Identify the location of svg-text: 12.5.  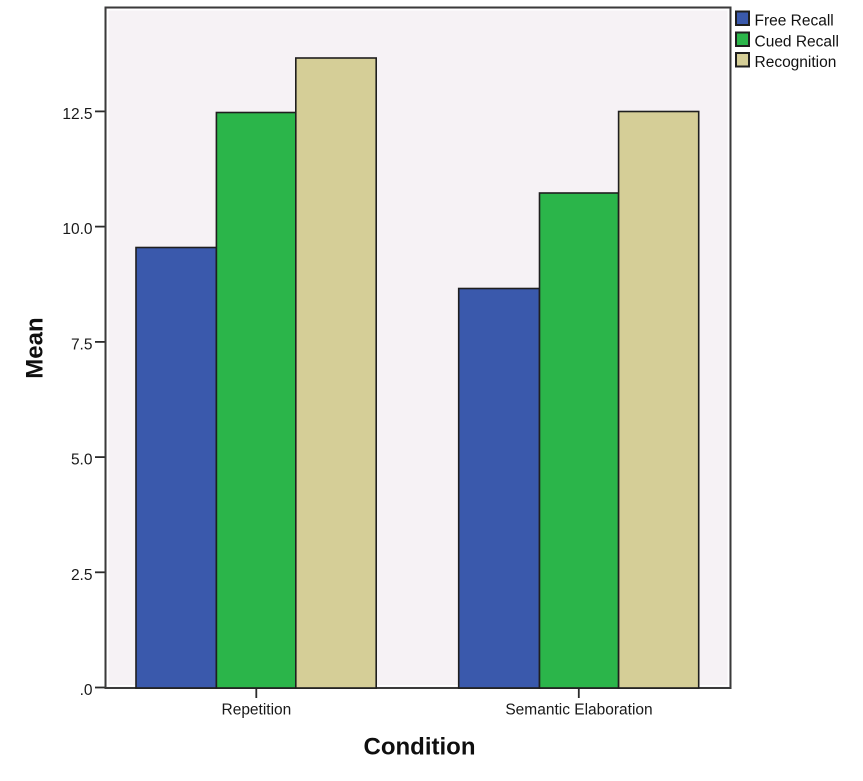
(77, 114).